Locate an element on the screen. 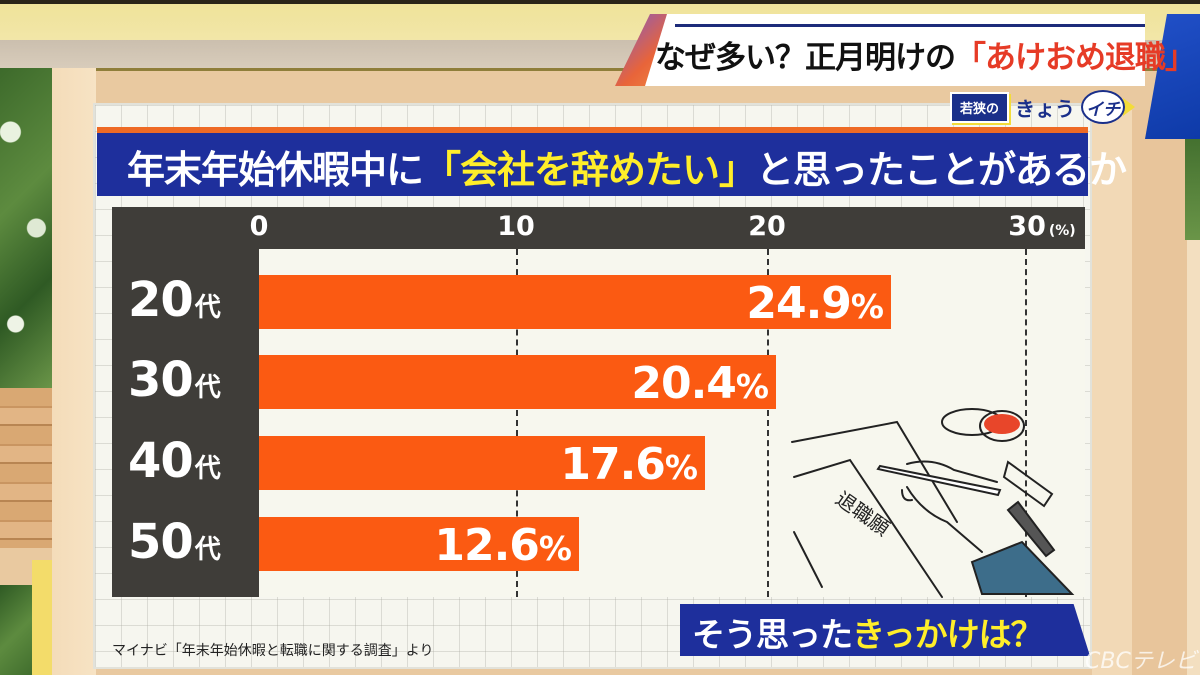  studio-wood-wall is located at coordinates (26, 468).